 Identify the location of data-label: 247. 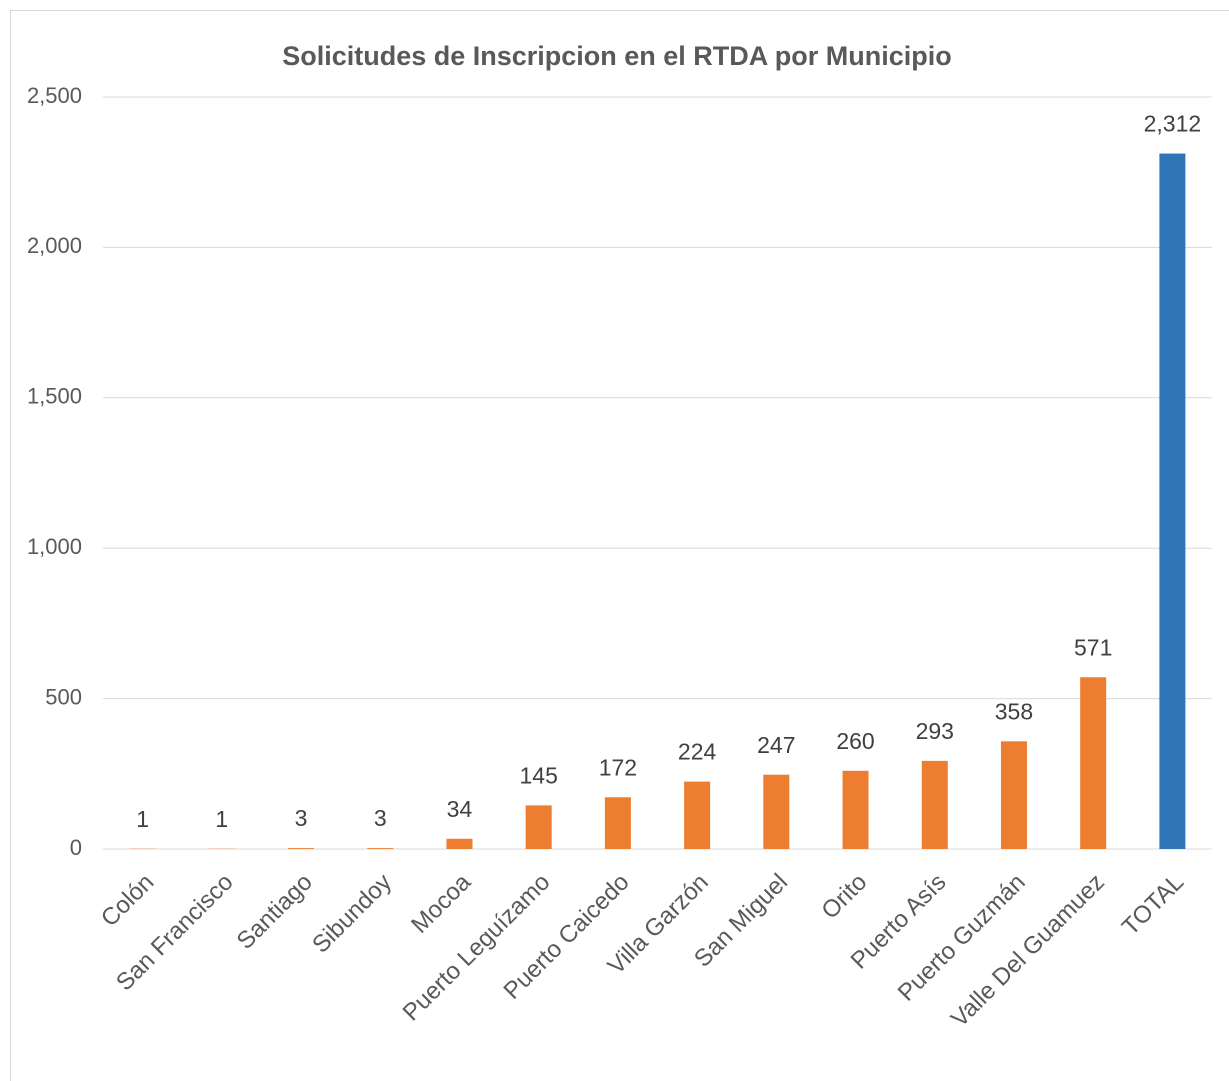
(776, 745).